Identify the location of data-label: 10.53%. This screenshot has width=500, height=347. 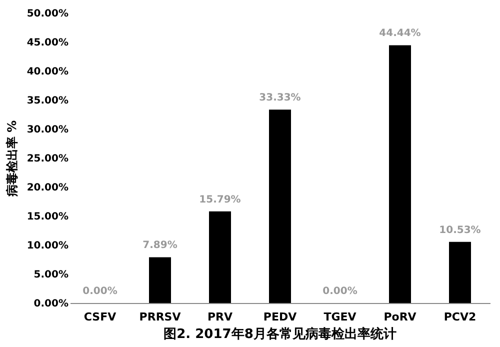
(460, 230).